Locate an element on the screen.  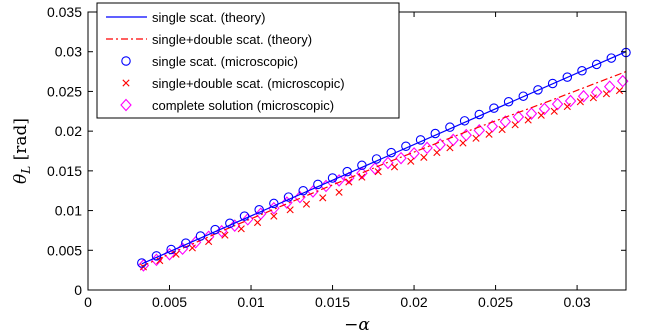
y-tick-label: 0 is located at coordinates (78, 290).